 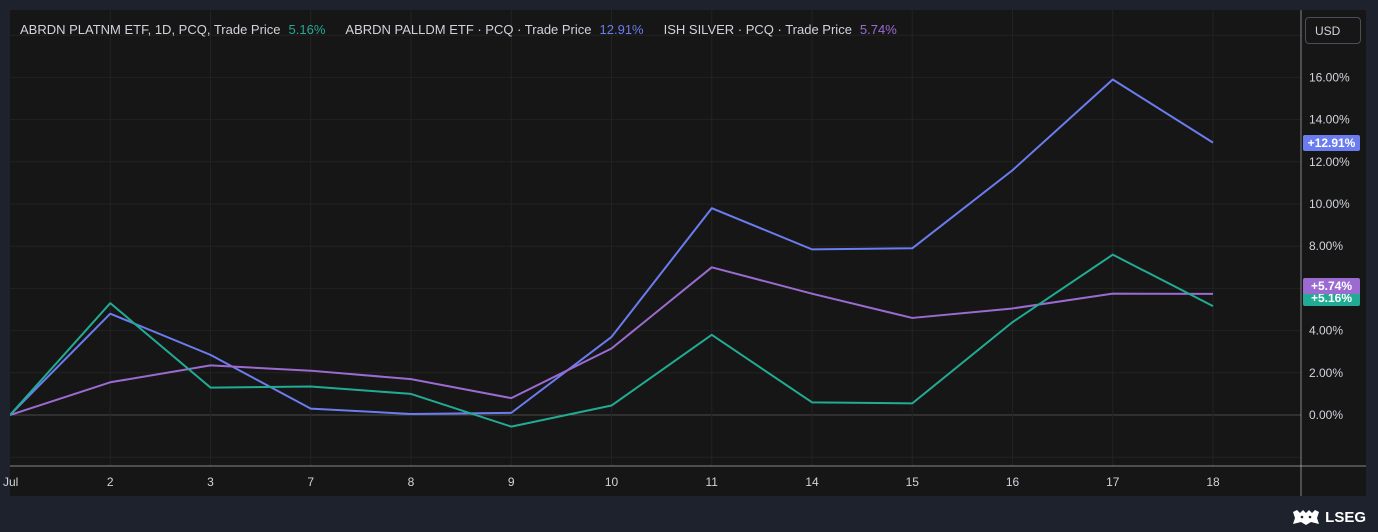 I want to click on legend-value: 5.74%, so click(x=878, y=29).